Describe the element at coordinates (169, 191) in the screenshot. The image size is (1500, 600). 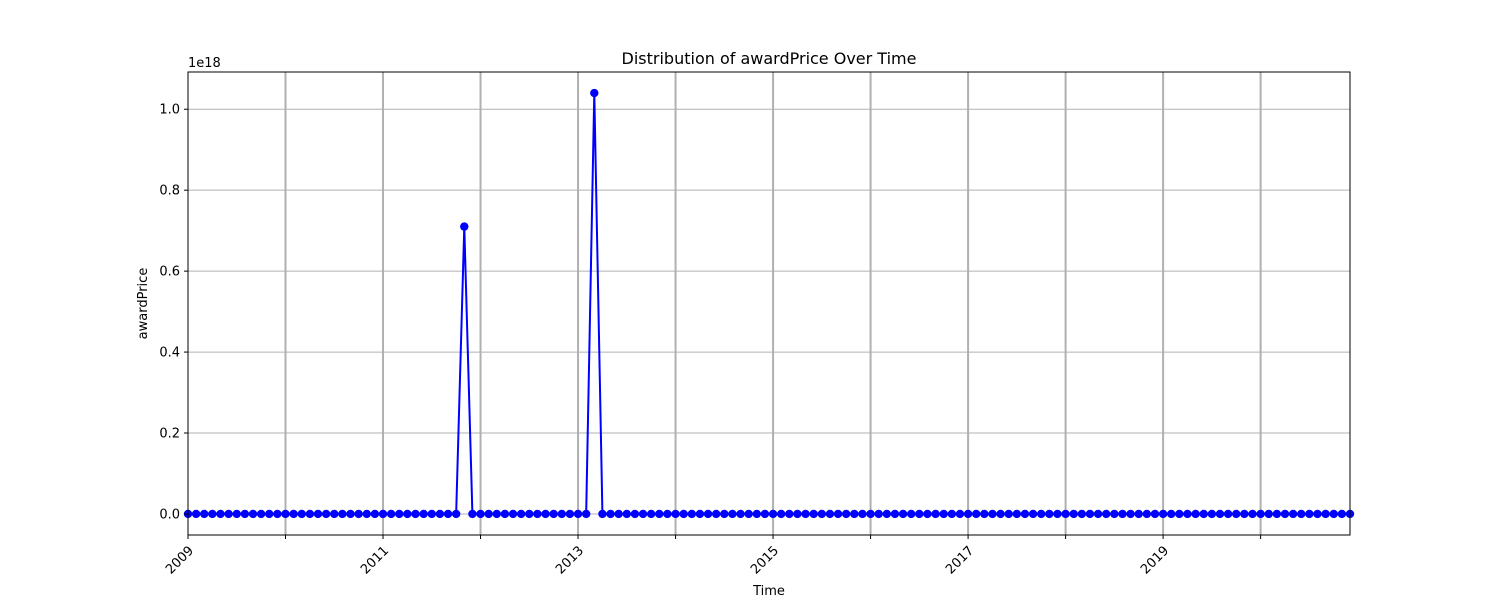
I see `y-tick-label: 0.8` at that location.